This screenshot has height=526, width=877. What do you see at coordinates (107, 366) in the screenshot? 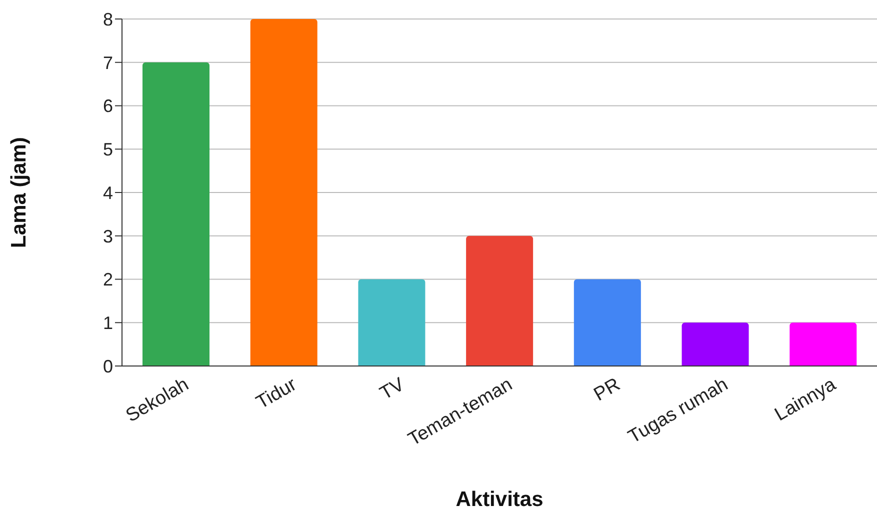
I see `y-tick-label: 0` at bounding box center [107, 366].